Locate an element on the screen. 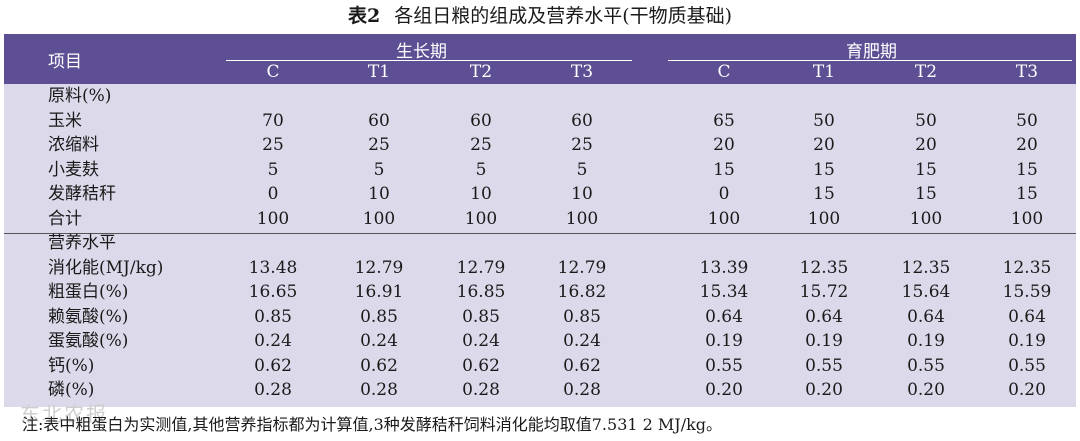 The width and height of the screenshot is (1080, 441). section-title: 原料(%) is located at coordinates (80, 96).